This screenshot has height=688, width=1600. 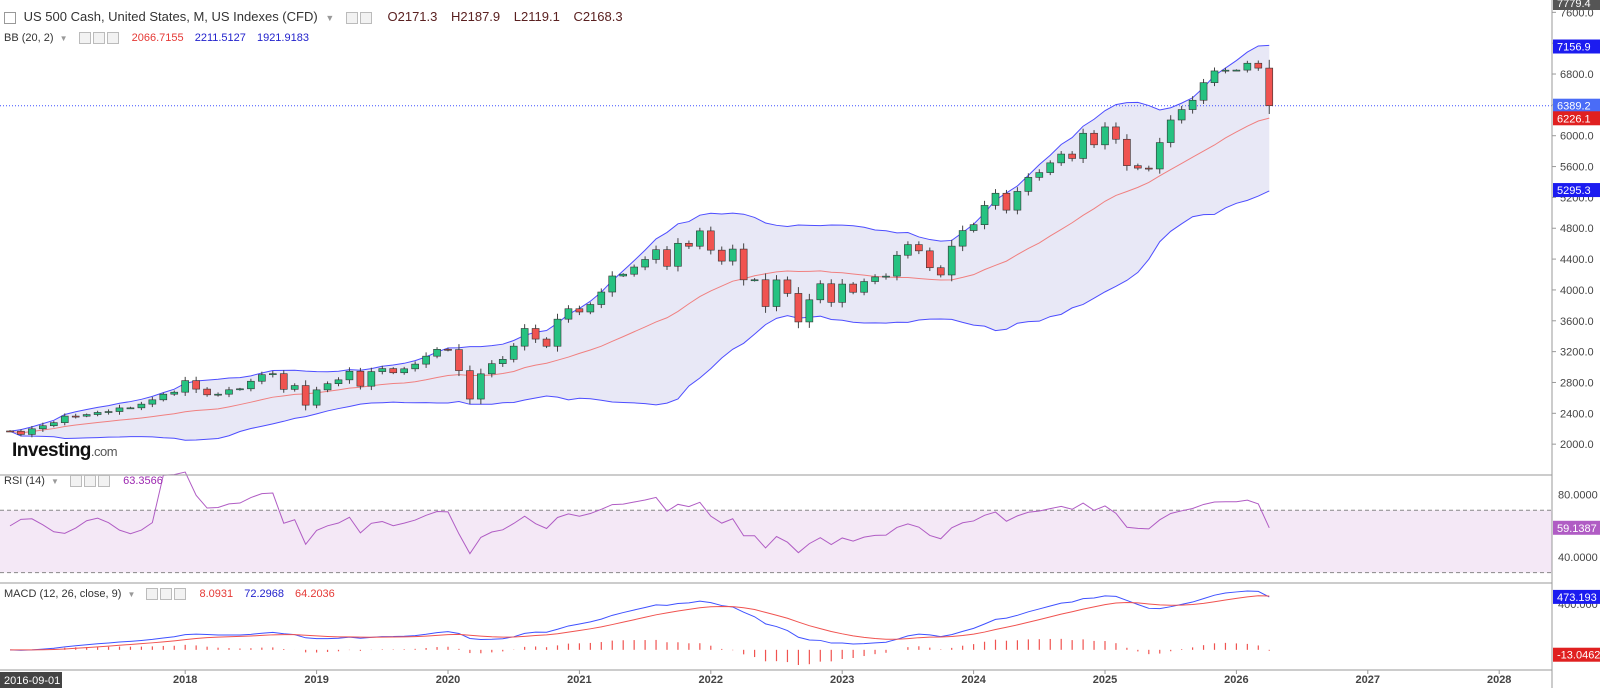 I want to click on macd-label: MACD (12, 26, close, 9), so click(x=63, y=594).